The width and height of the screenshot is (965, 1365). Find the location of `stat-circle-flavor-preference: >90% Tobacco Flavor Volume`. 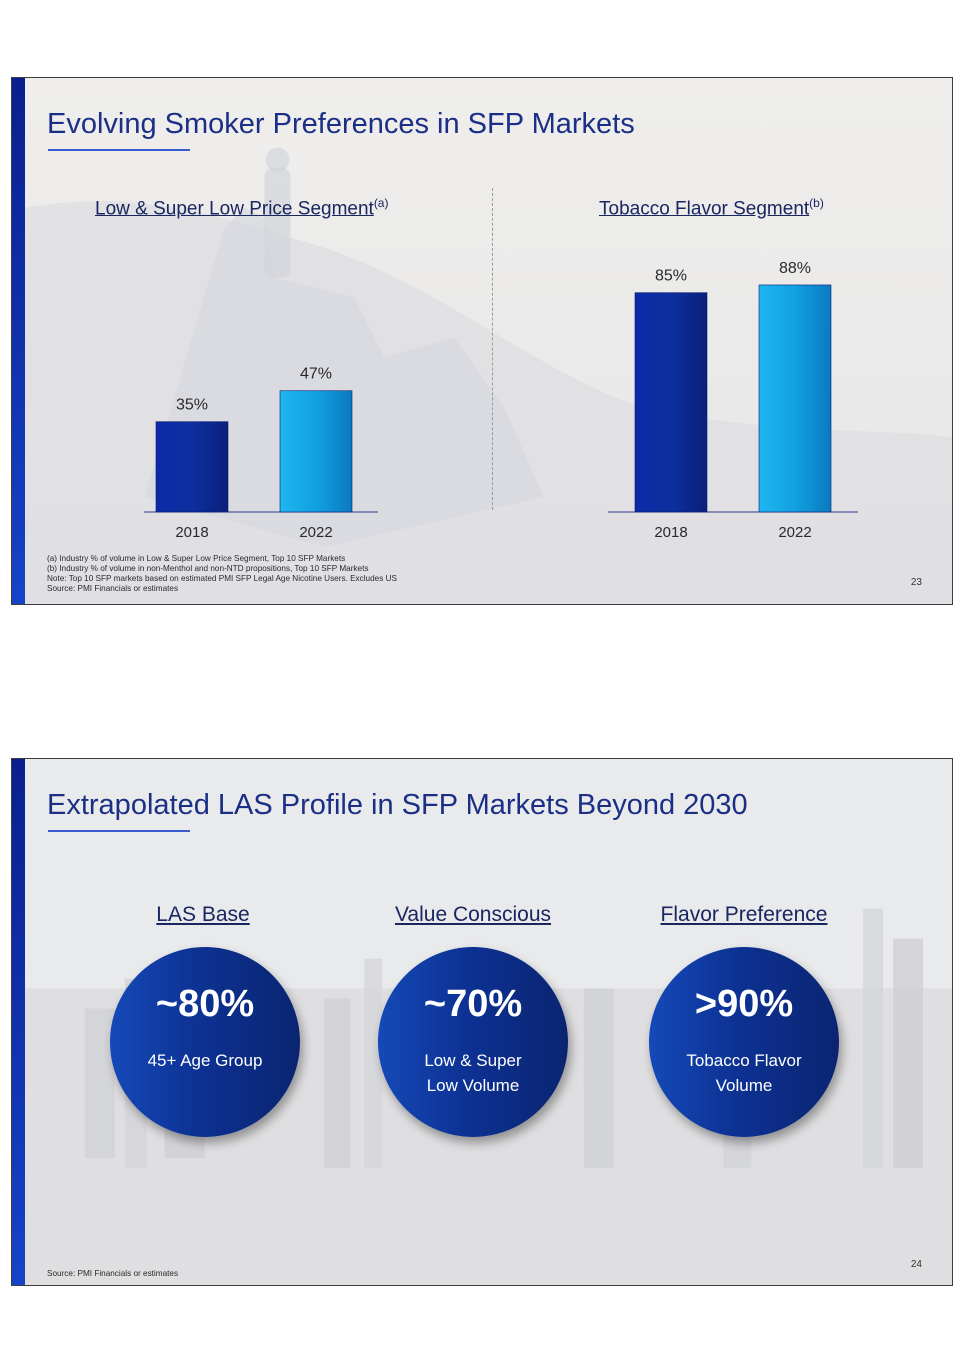

stat-circle-flavor-preference: >90% Tobacco Flavor Volume is located at coordinates (744, 1042).